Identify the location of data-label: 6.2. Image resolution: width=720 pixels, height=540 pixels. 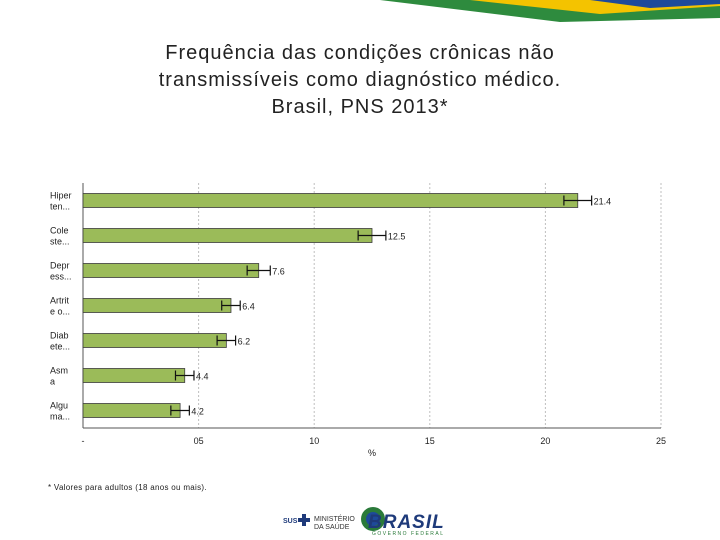
(244, 342).